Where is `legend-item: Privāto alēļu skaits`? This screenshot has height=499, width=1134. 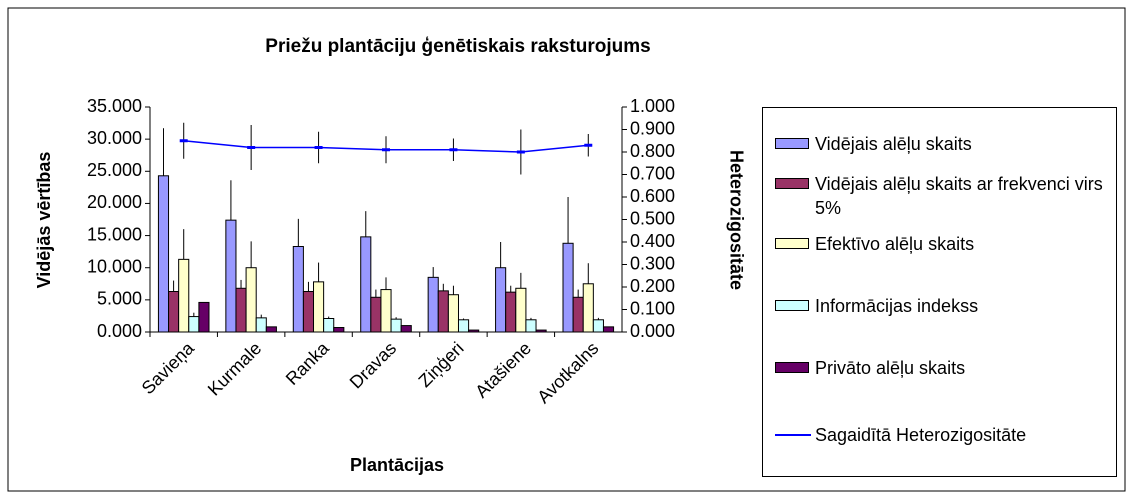
legend-item: Privāto alēļu skaits is located at coordinates (939, 368).